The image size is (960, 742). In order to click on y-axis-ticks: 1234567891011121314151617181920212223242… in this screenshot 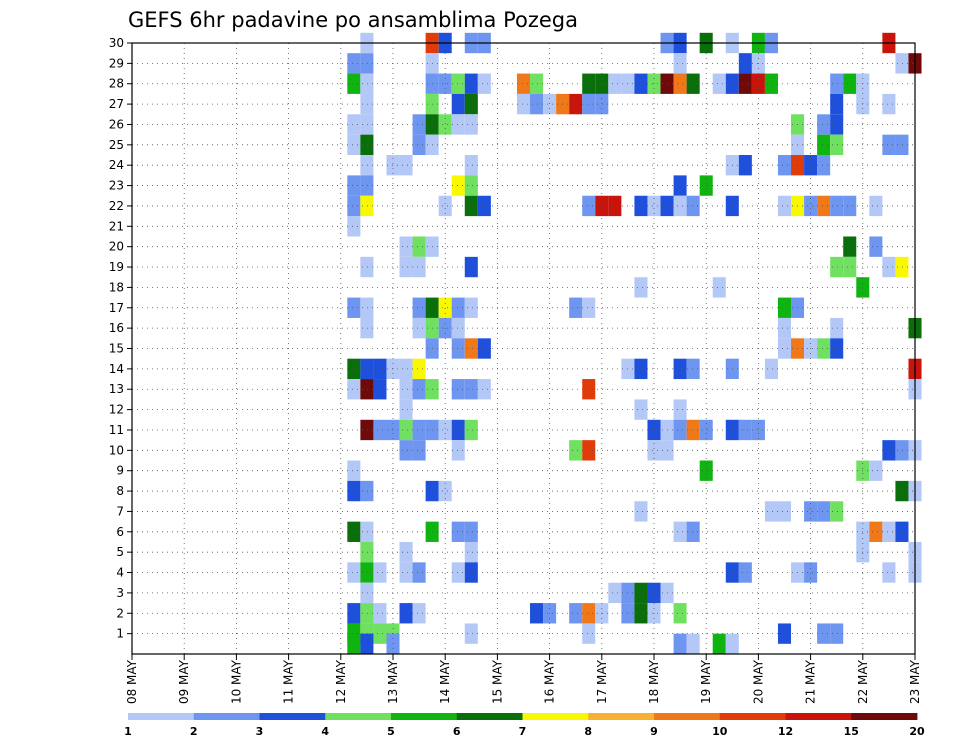, I will do `click(120, 338)`.